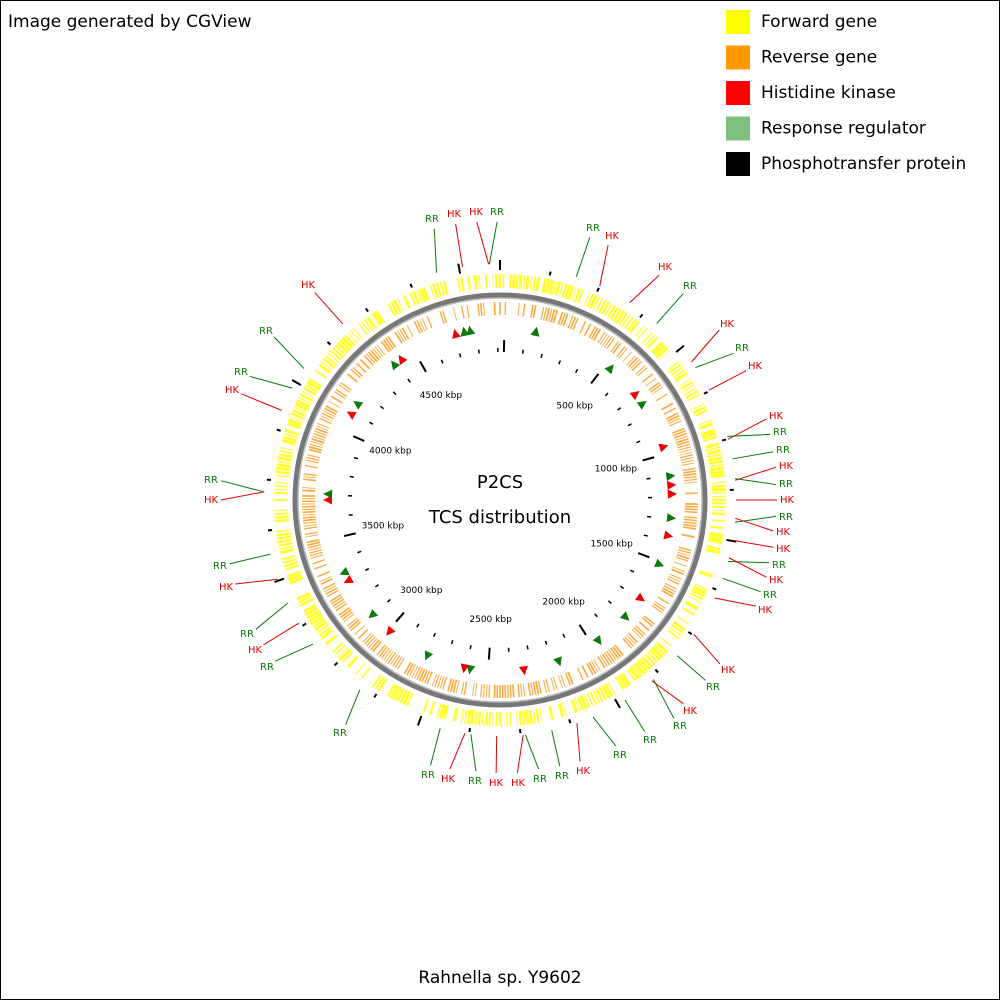  I want to click on legend-label: Response regulator, so click(843, 129).